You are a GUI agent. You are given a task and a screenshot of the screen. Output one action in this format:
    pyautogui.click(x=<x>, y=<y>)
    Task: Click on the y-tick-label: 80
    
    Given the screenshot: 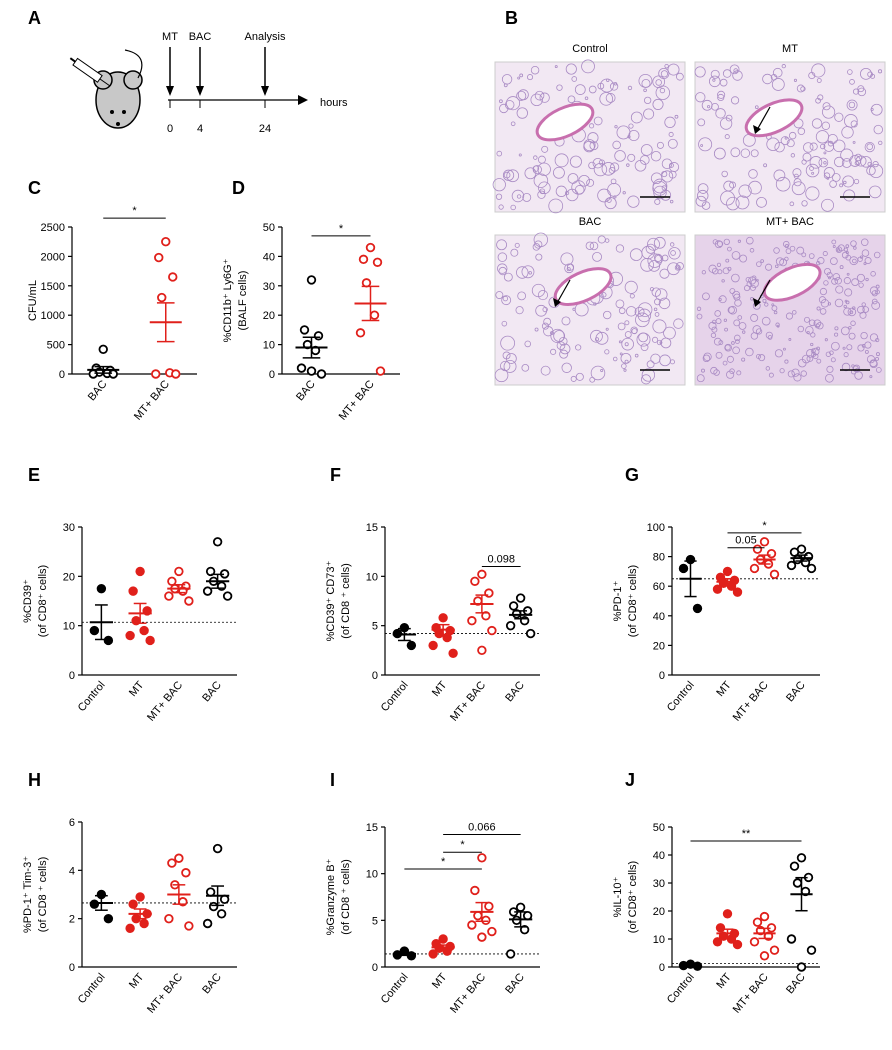 What is the action you would take?
    pyautogui.click(x=659, y=558)
    